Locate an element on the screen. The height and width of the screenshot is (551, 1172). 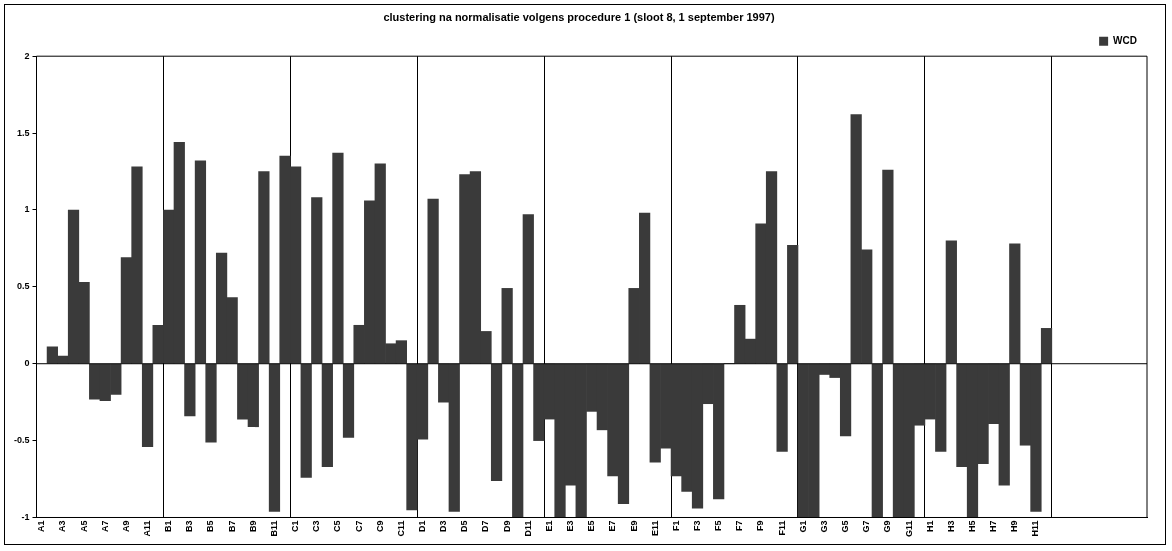
y-tick-label: 1.5 is located at coordinates (23, 132).